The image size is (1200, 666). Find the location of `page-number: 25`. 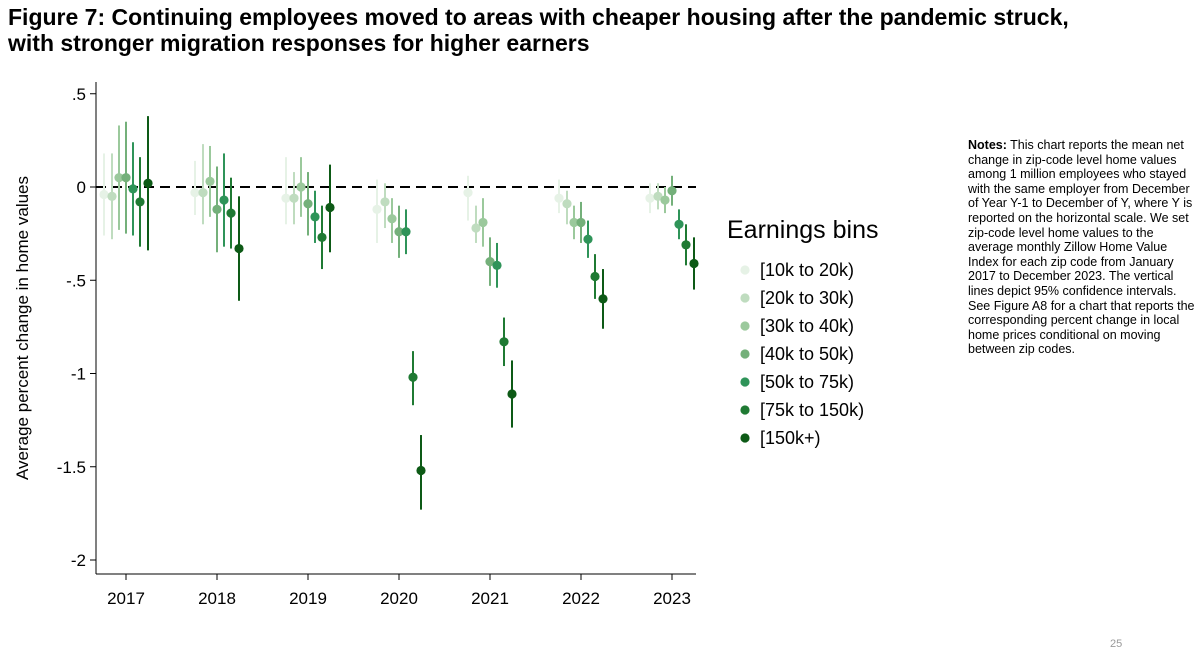

page-number: 25 is located at coordinates (1116, 644).